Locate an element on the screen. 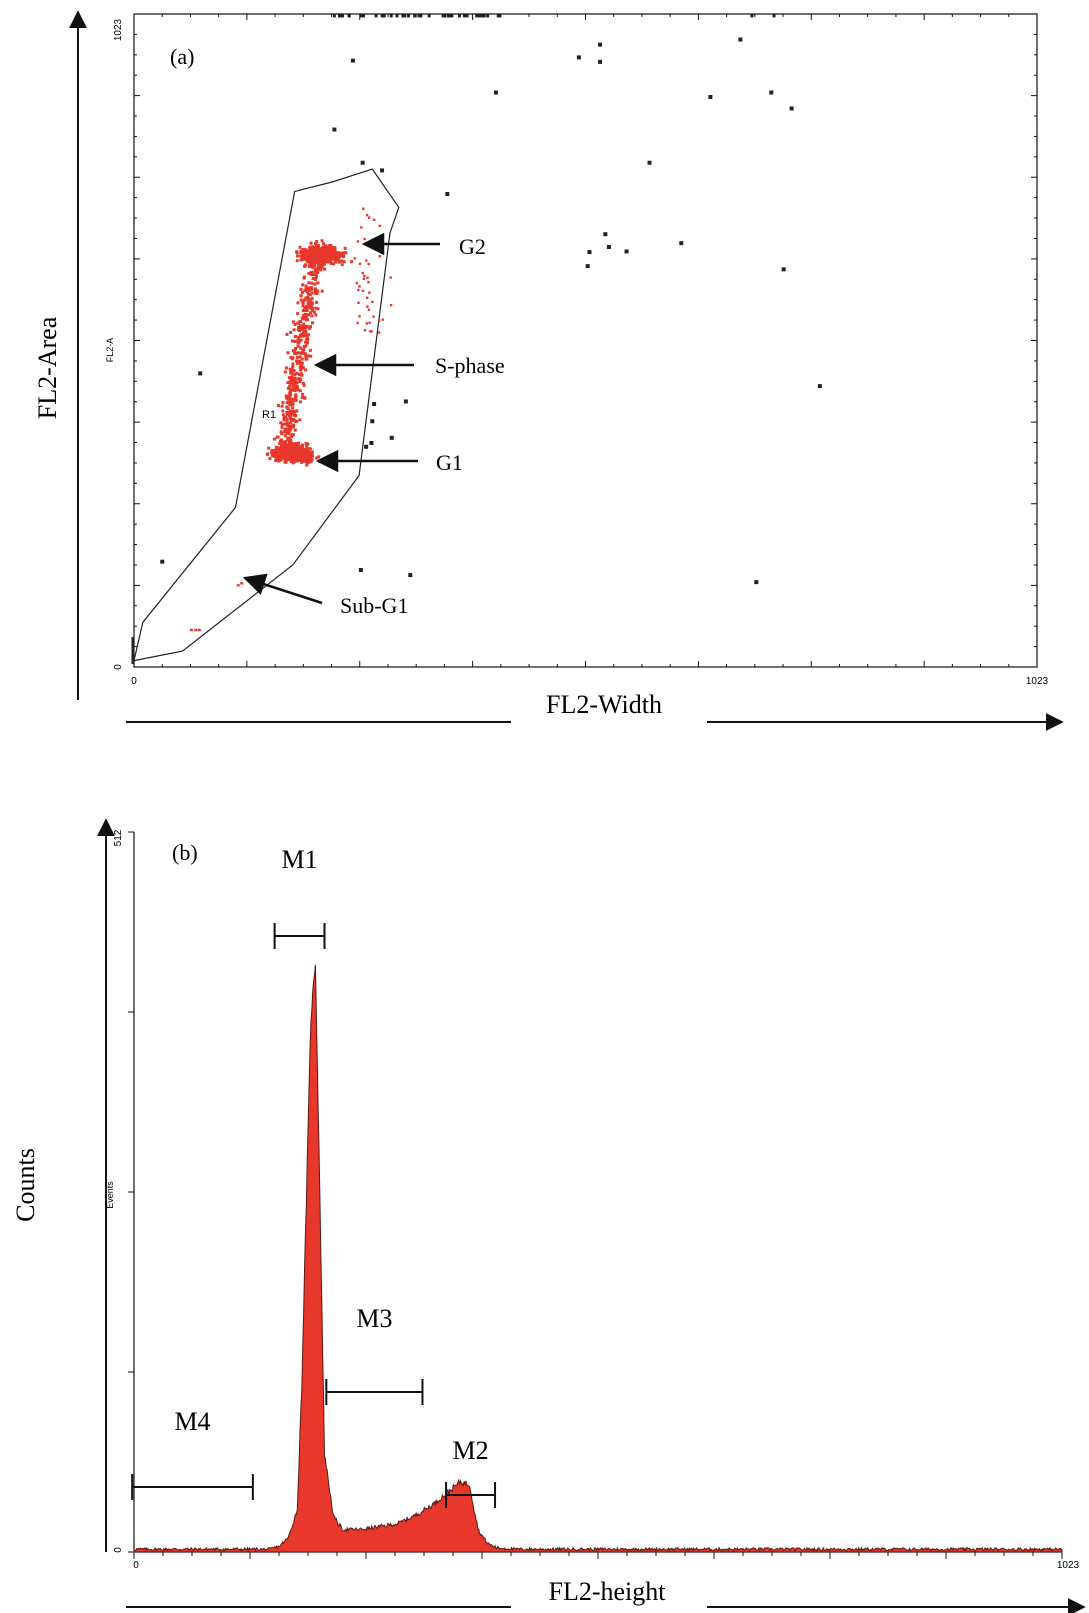 The height and width of the screenshot is (1613, 1089). panel-b-ylabel: Counts is located at coordinates (25, 1185).